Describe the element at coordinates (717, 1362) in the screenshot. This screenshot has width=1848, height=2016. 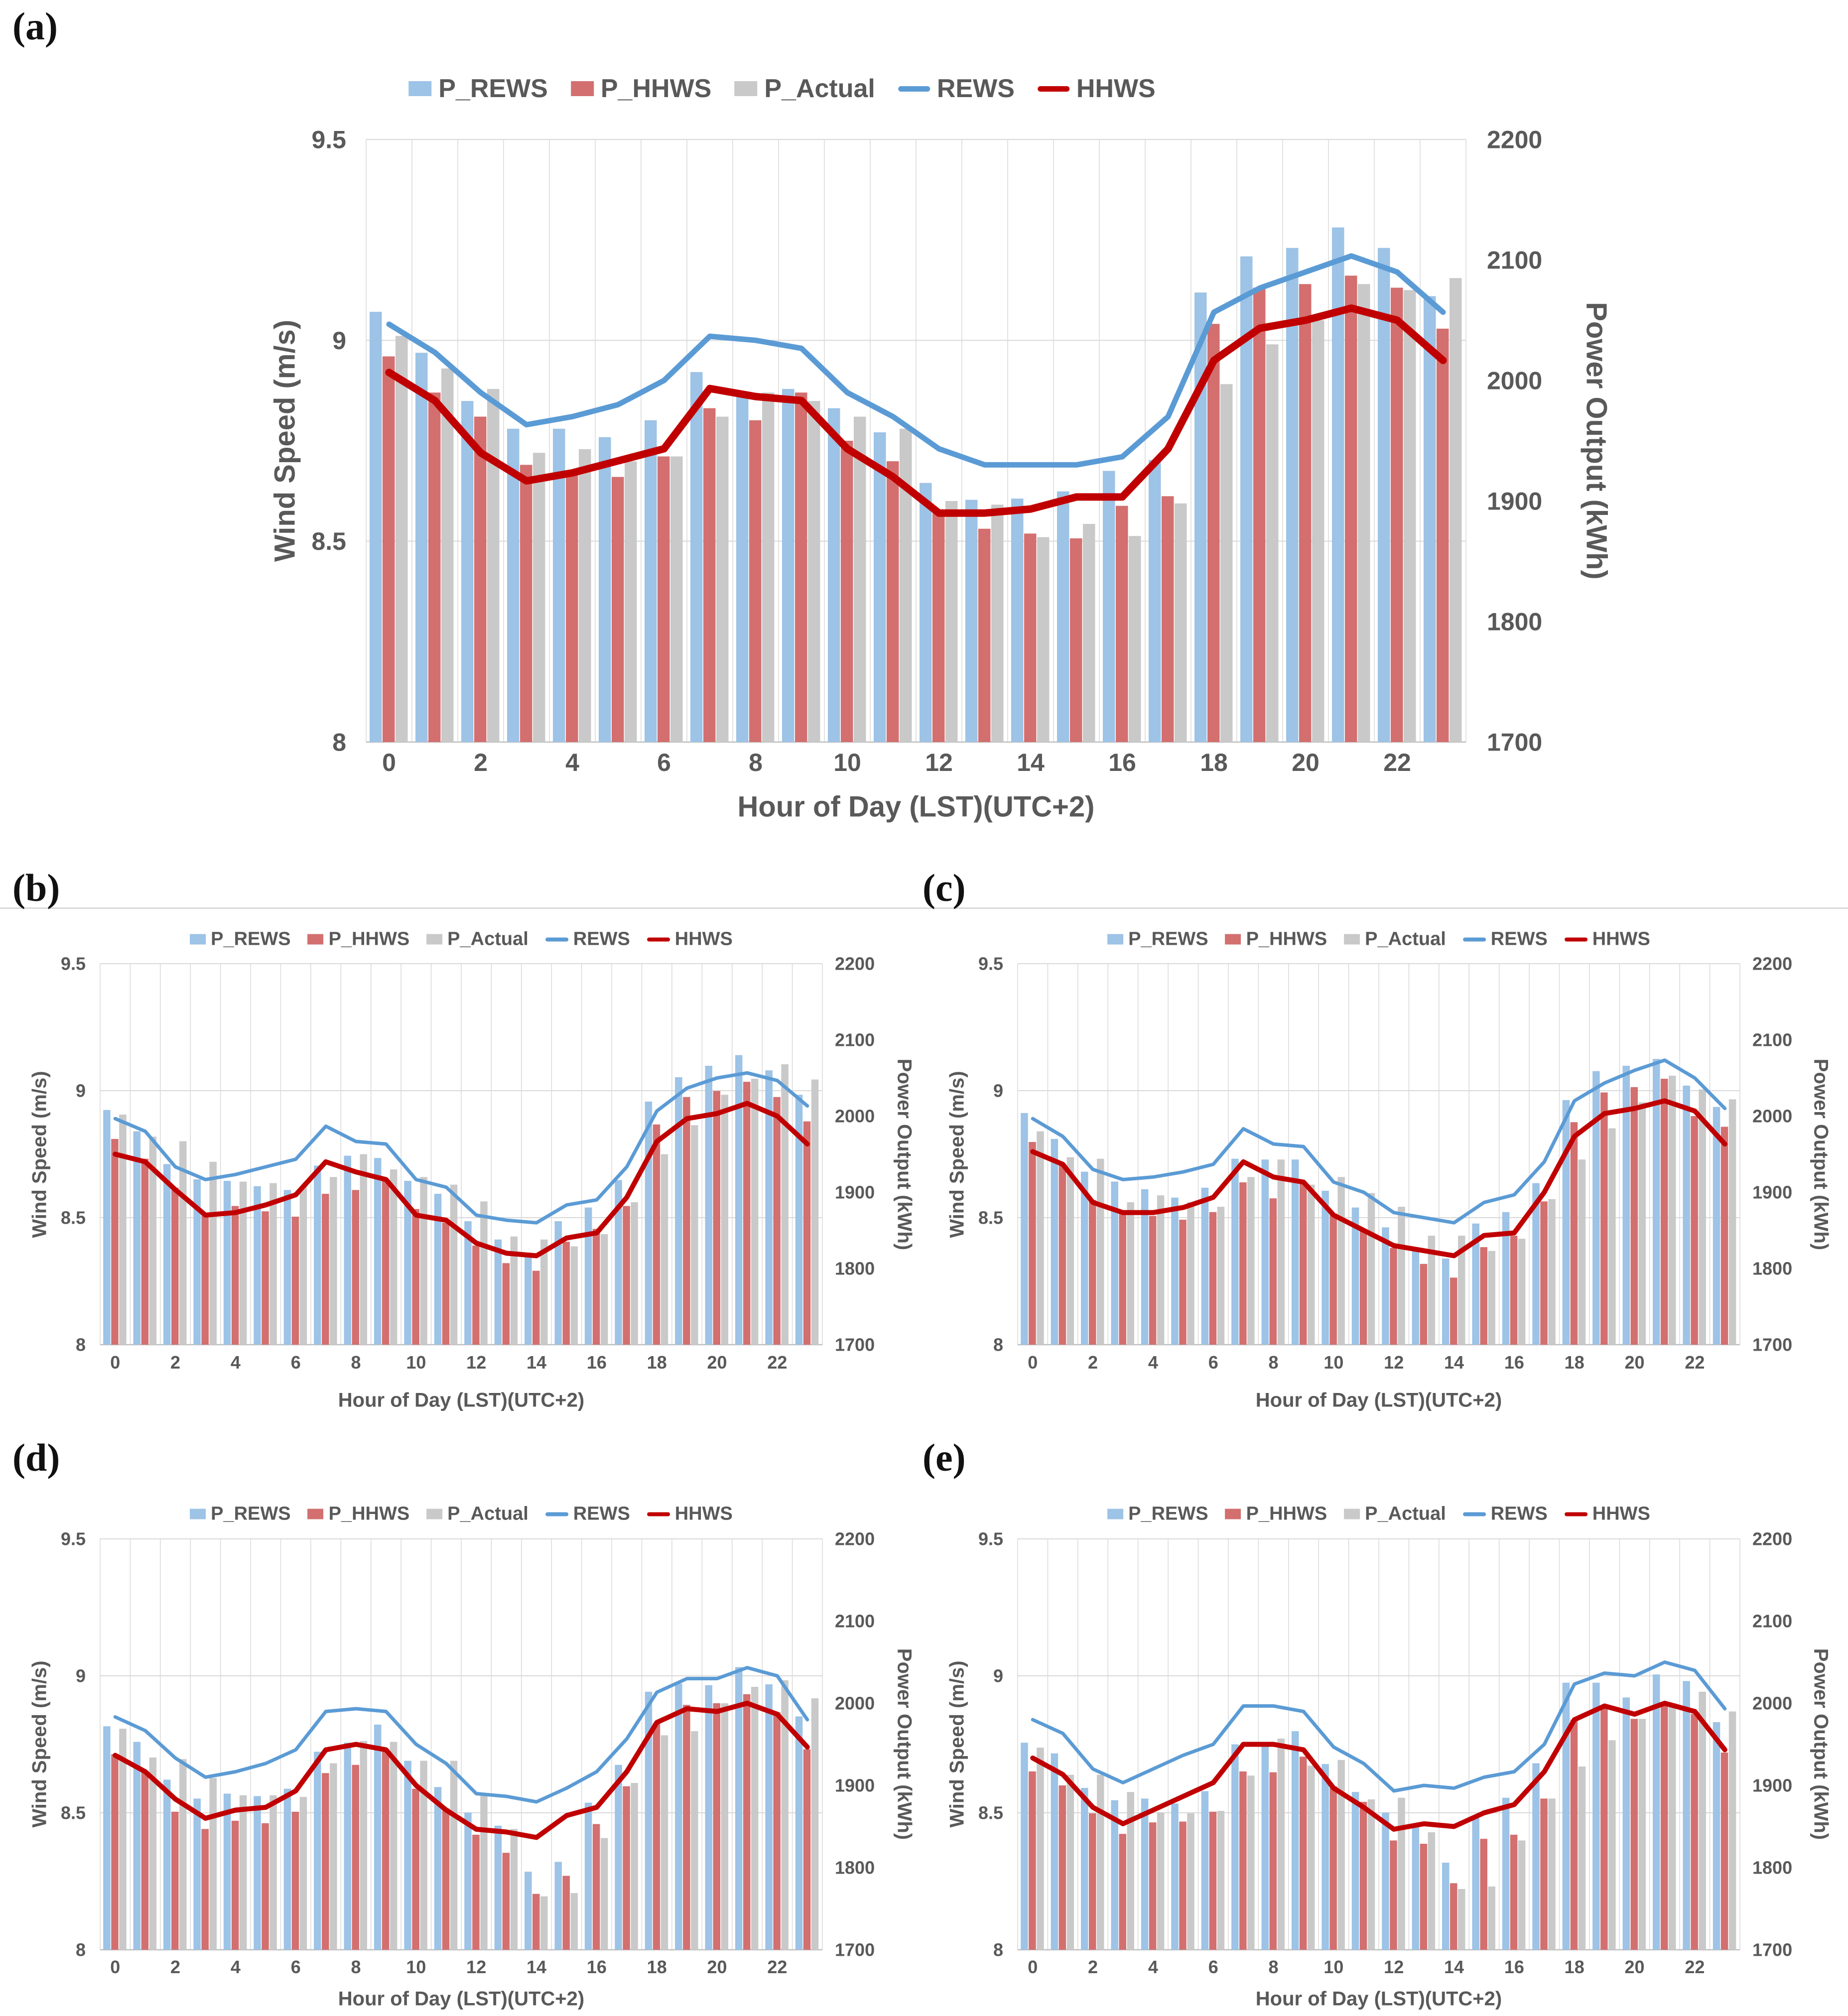
I see `svg-text: 20` at that location.